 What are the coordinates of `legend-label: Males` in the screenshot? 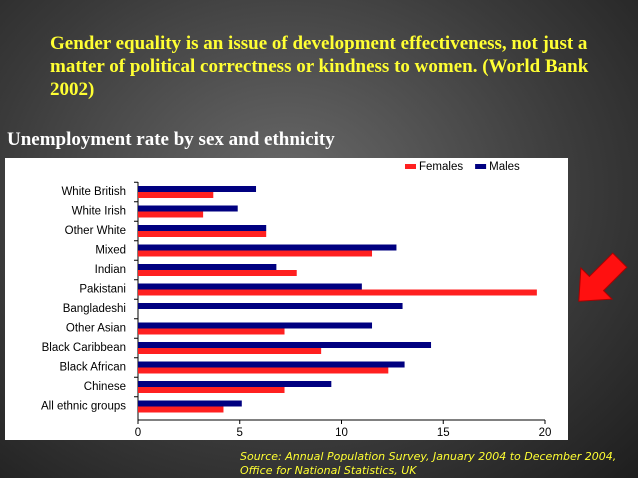 It's located at (504, 167).